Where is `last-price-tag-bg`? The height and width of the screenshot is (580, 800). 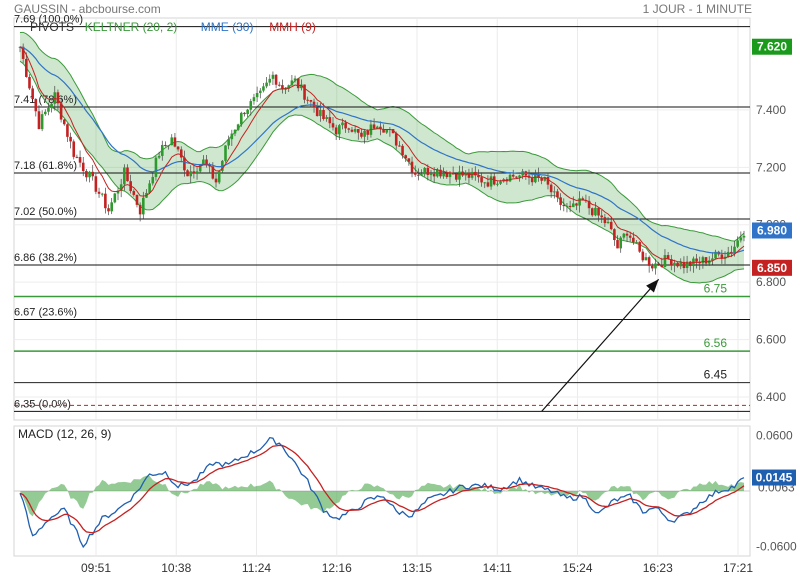
last-price-tag-bg is located at coordinates (772, 46).